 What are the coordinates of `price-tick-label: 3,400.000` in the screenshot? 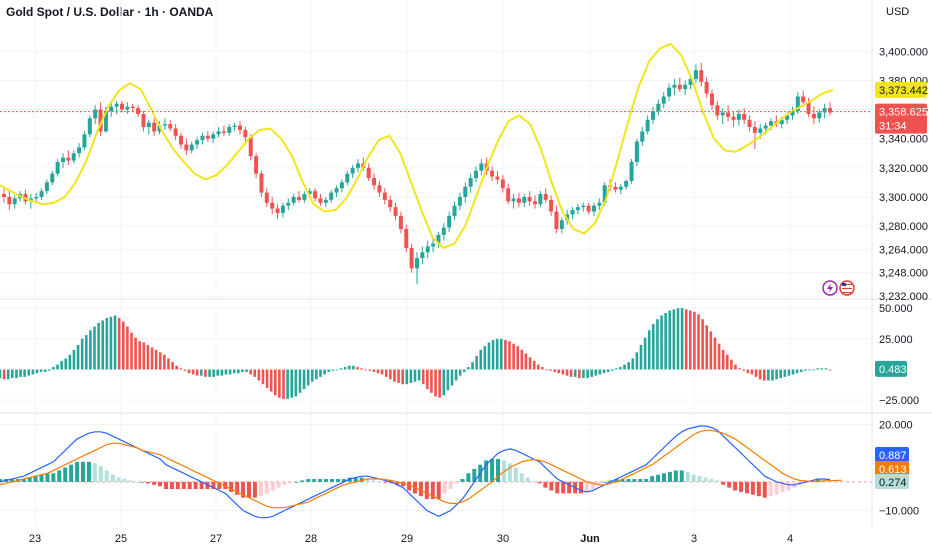 It's located at (903, 52).